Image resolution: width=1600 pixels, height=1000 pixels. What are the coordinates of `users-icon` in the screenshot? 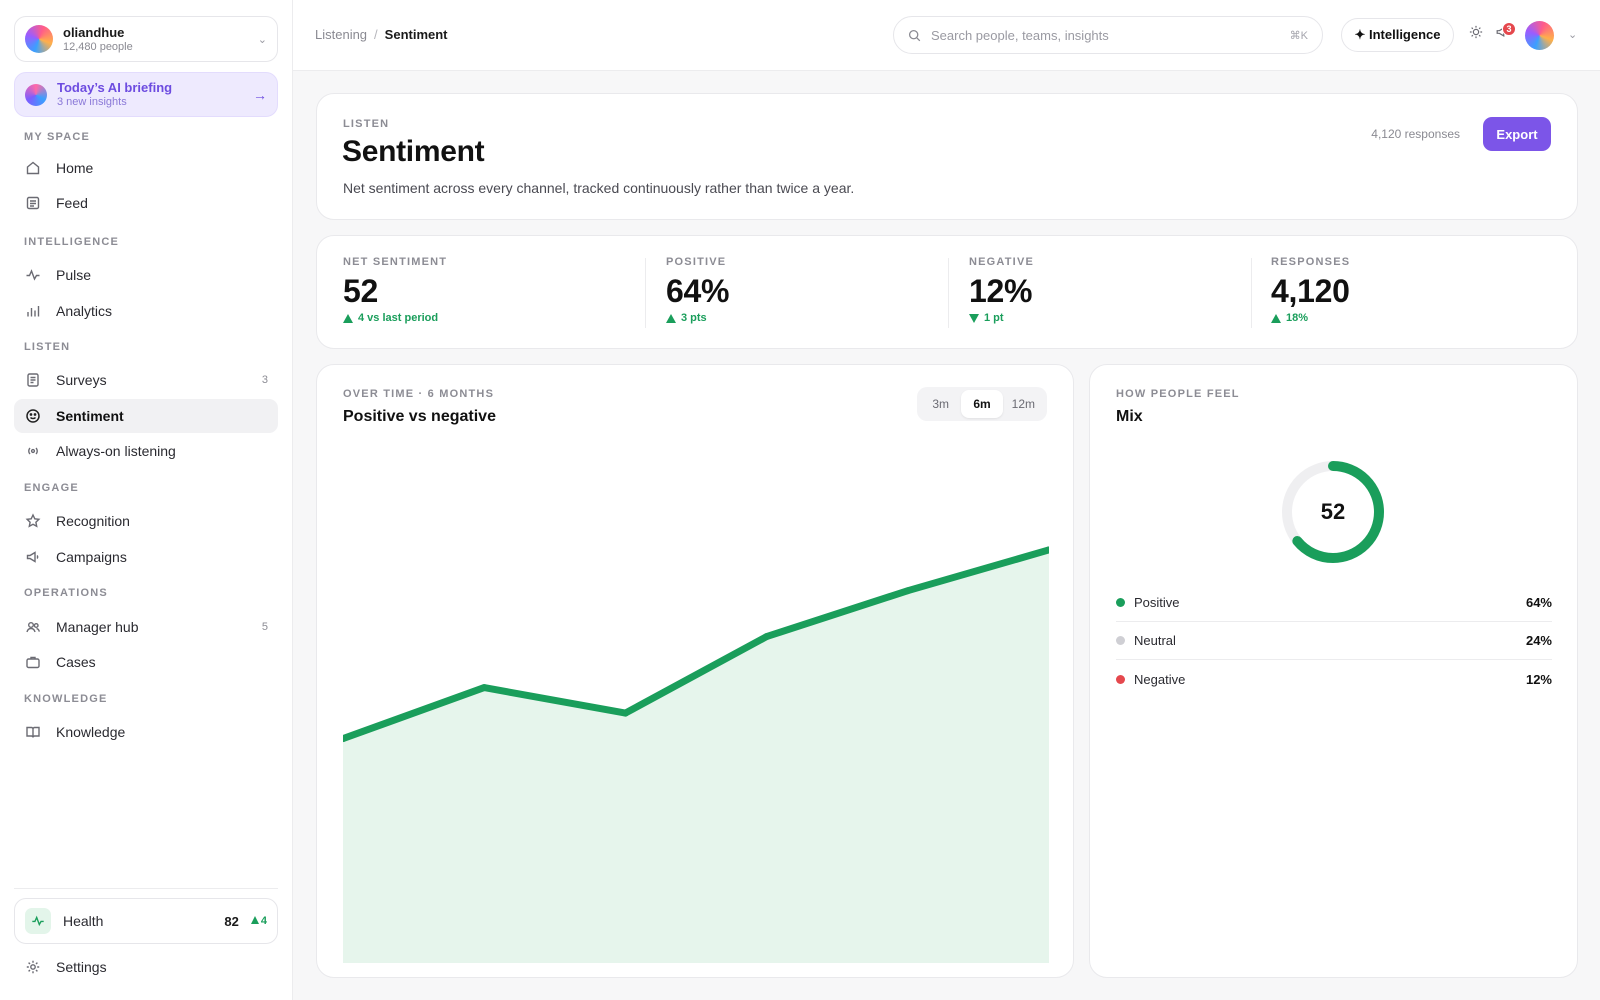 It's located at (33, 627).